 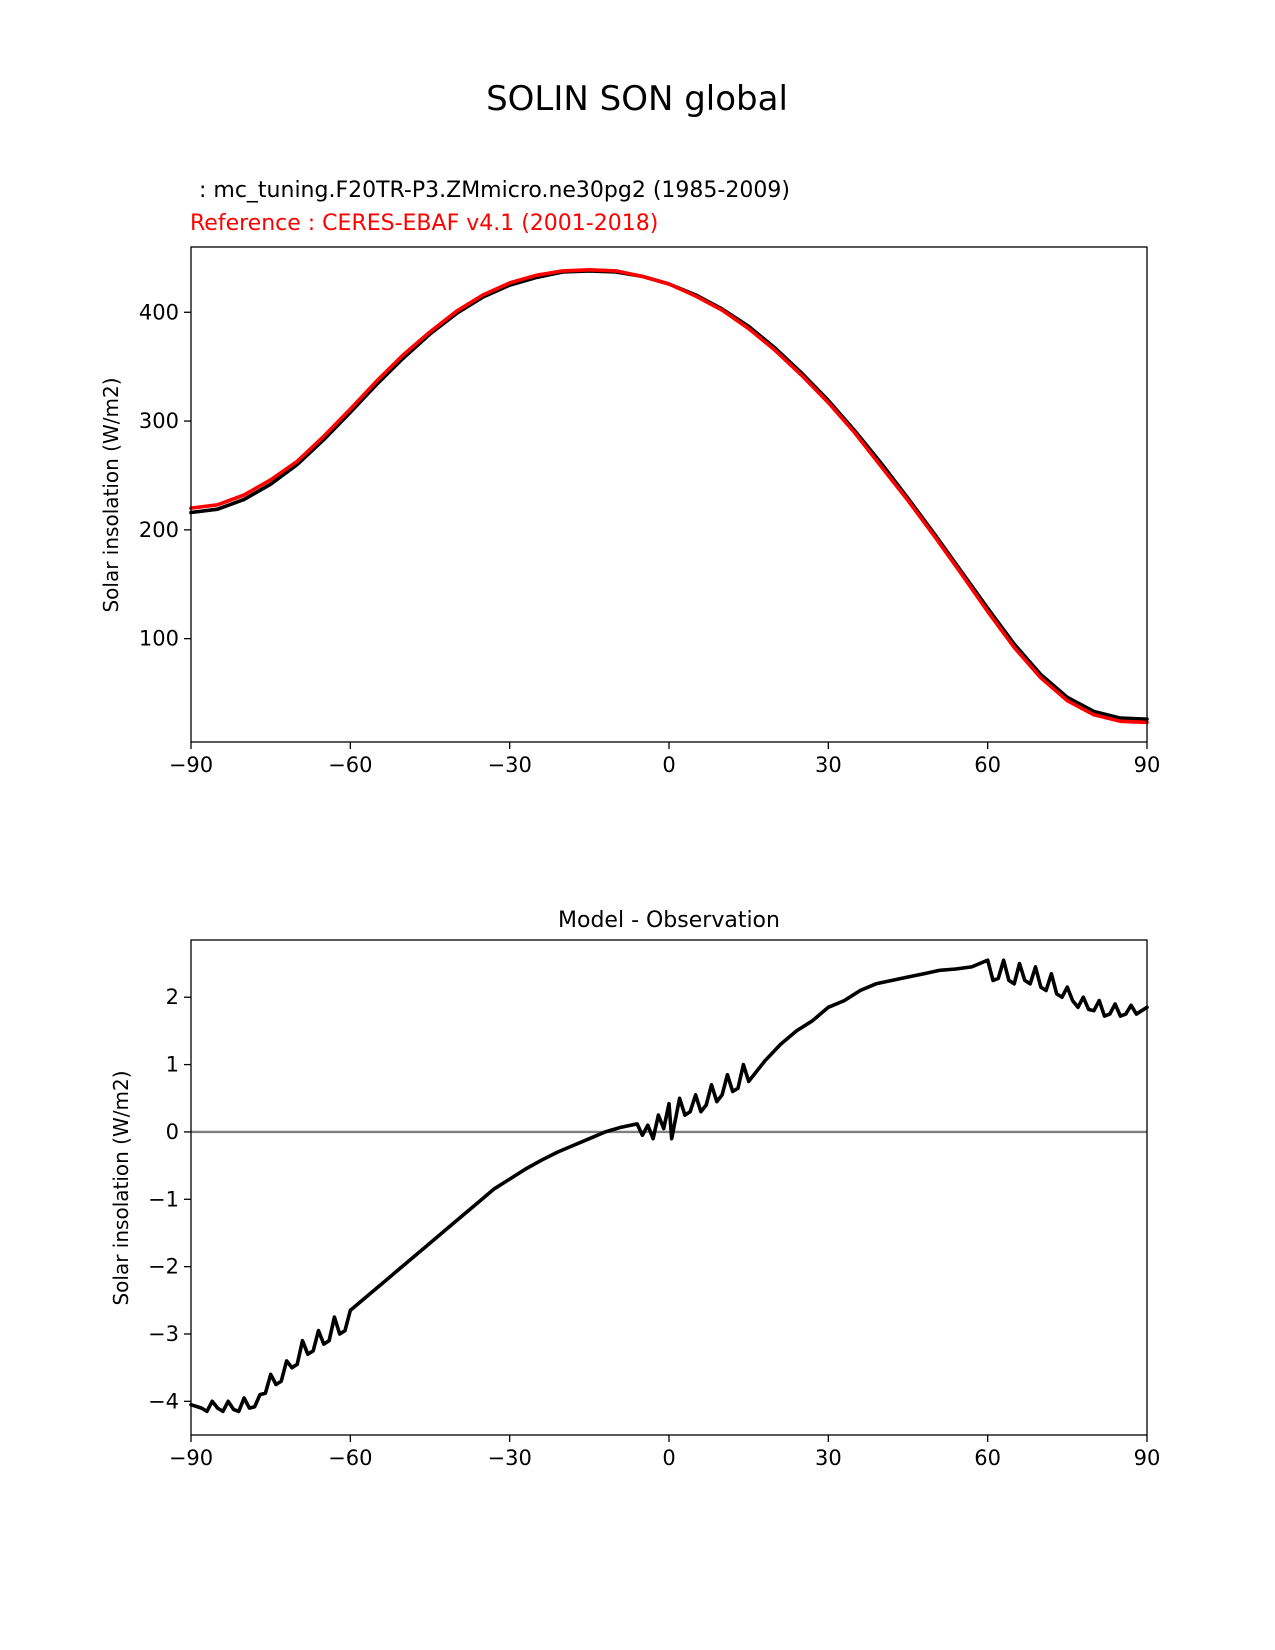 I want to click on top-xtick-label: −60, so click(x=350, y=765).